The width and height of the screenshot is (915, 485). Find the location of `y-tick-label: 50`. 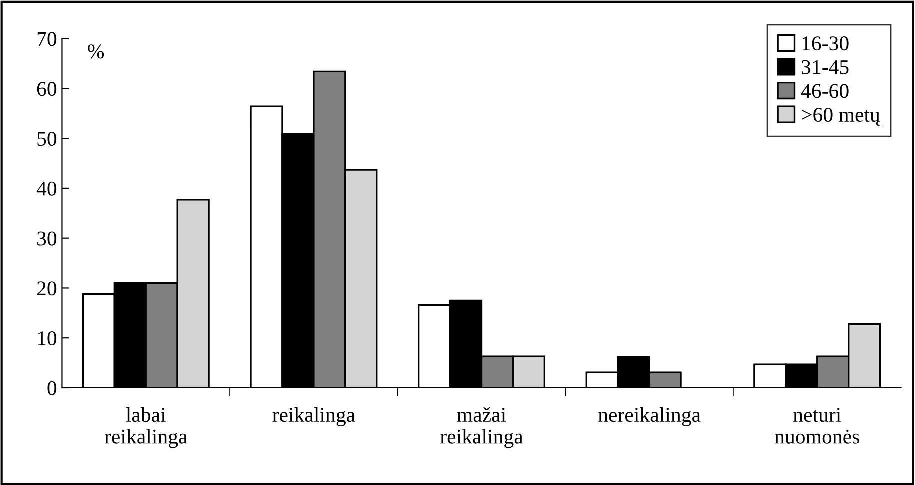

y-tick-label: 50 is located at coordinates (47, 139).